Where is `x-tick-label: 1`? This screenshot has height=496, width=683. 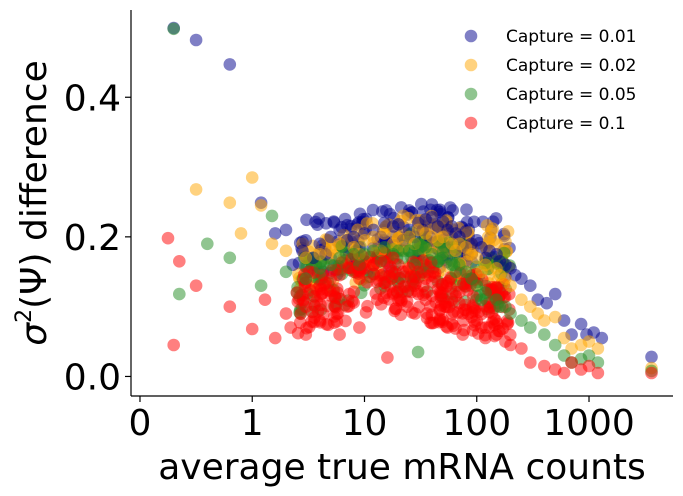 x-tick-label: 1 is located at coordinates (252, 423).